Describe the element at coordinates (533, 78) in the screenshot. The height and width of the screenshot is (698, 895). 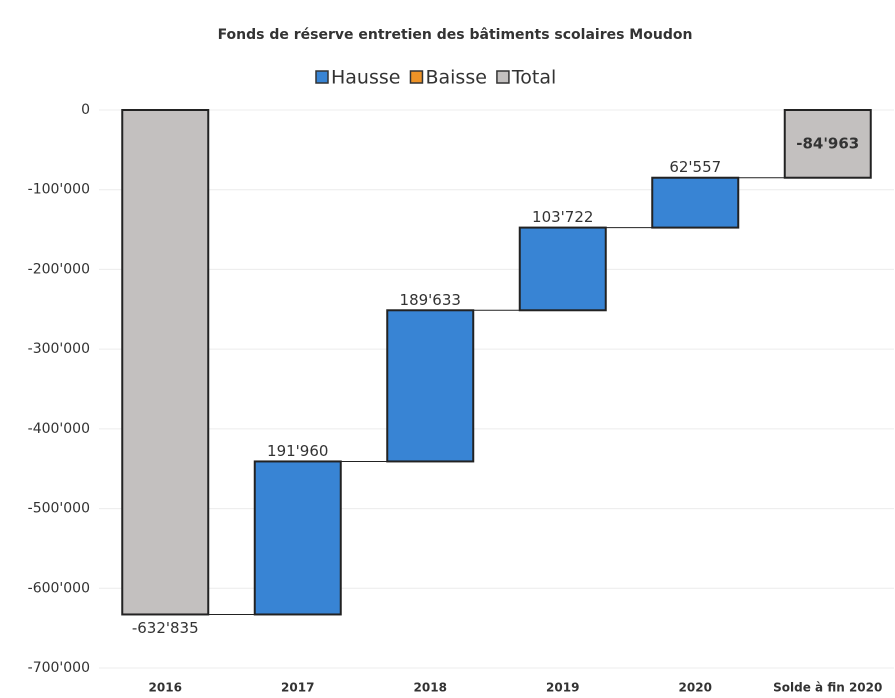
I see `legend-label: Total` at that location.